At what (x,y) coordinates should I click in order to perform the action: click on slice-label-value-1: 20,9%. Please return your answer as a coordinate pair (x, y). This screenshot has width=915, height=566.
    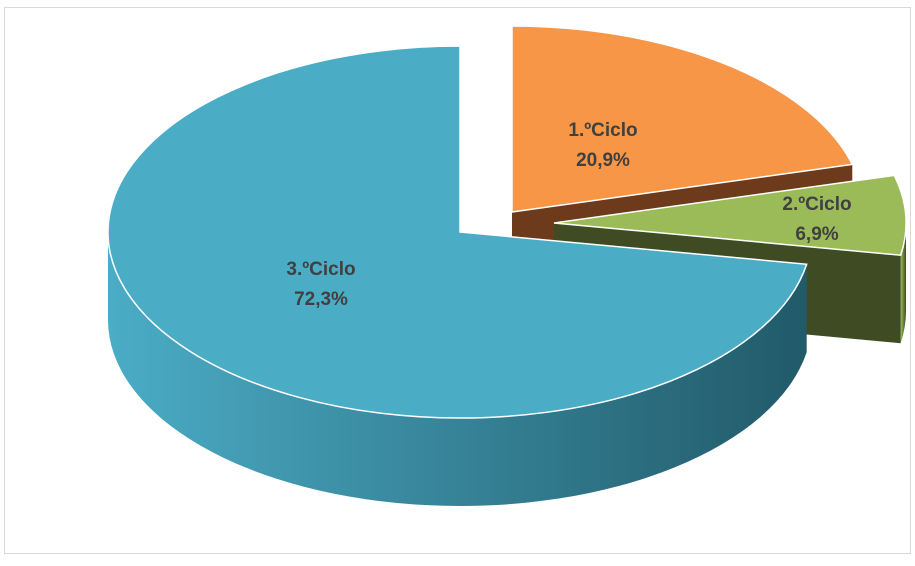
    Looking at the image, I should click on (603, 160).